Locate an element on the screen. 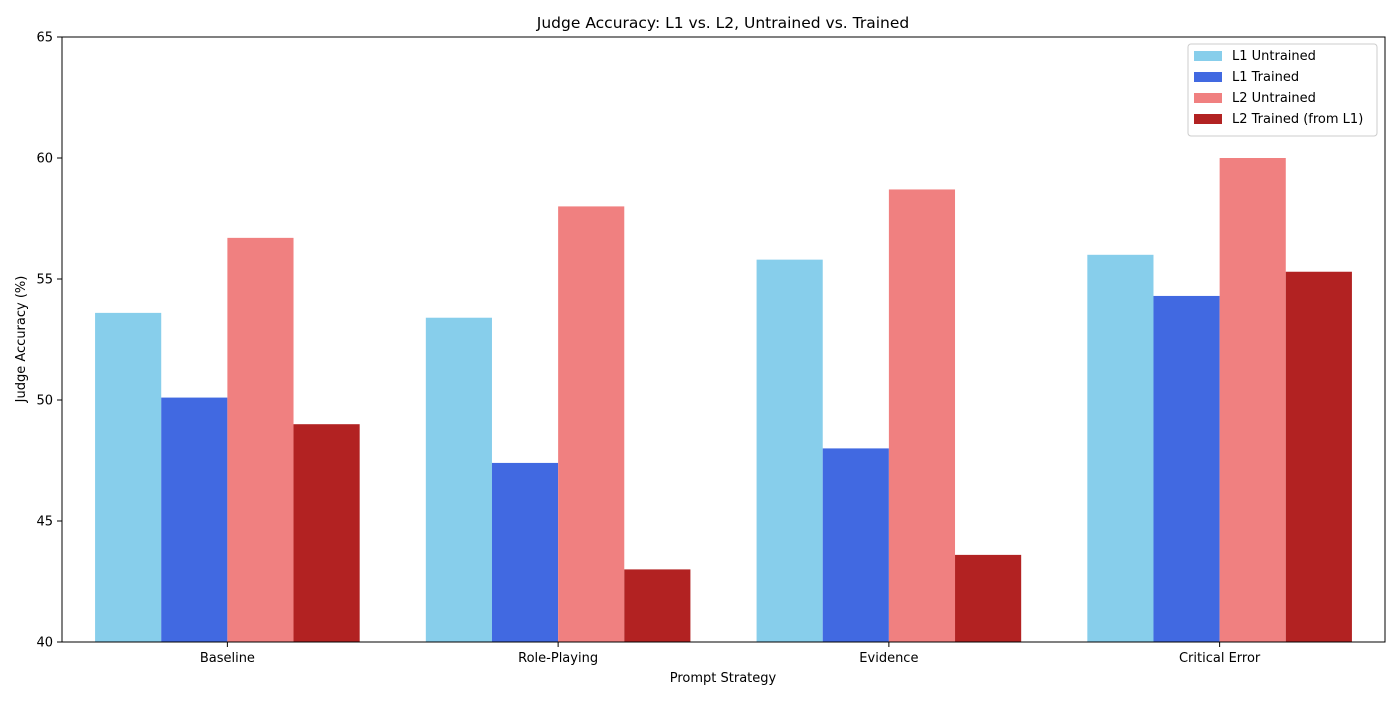  y-tick-label: 65 is located at coordinates (44, 38).